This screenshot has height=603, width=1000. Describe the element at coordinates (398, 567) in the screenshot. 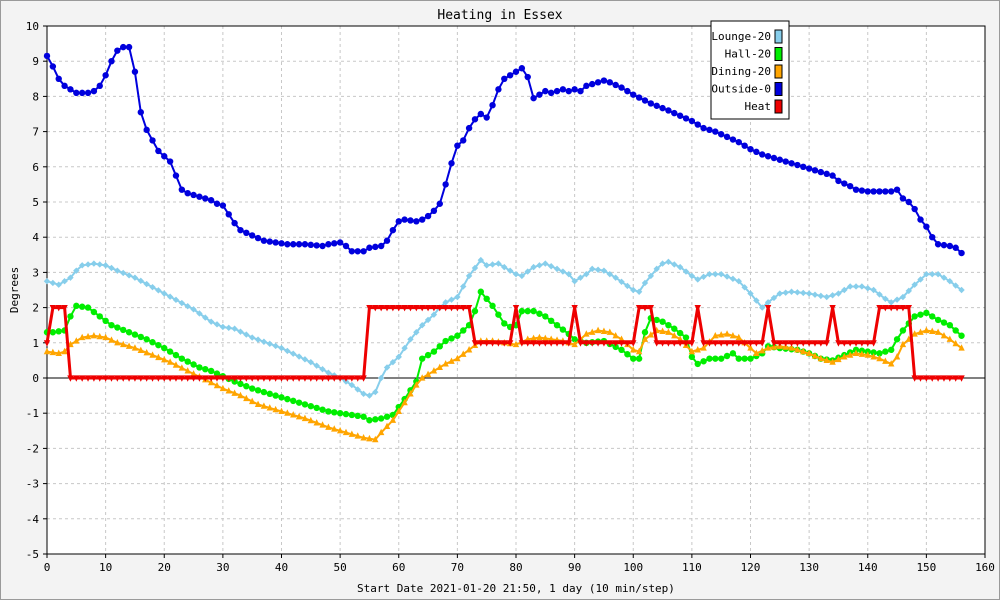

I see `x-tick-label: 60` at that location.